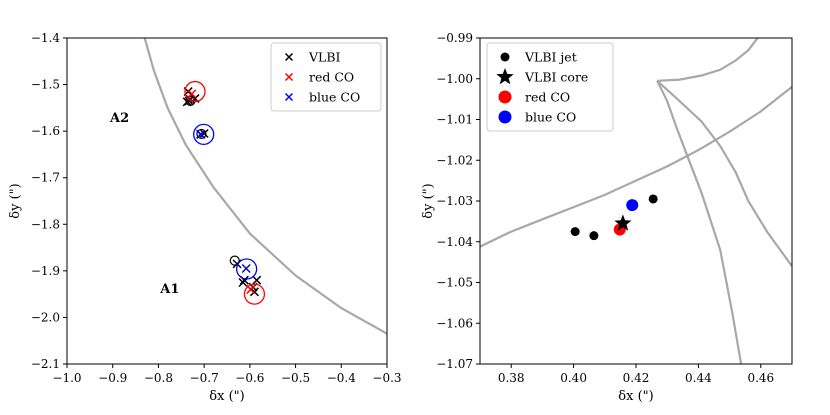 The width and height of the screenshot is (830, 415). What do you see at coordinates (454, 201) in the screenshot?
I see `y-tick-label: −1.03` at bounding box center [454, 201].